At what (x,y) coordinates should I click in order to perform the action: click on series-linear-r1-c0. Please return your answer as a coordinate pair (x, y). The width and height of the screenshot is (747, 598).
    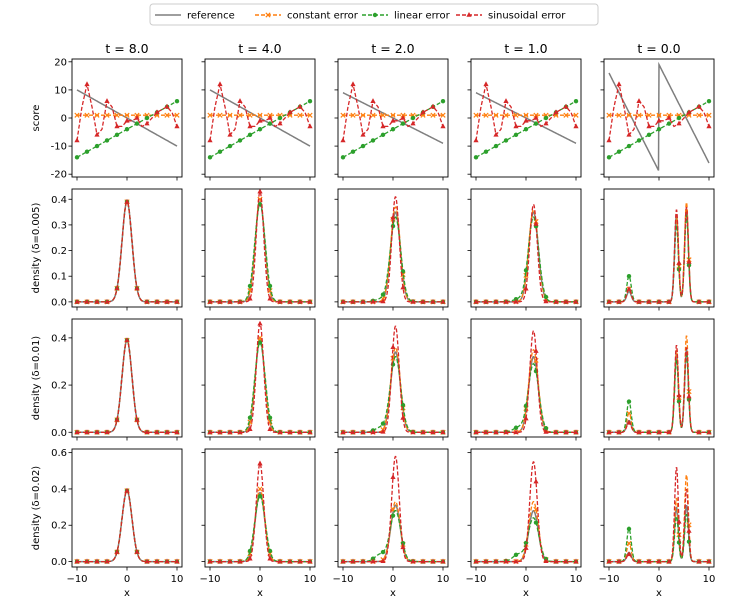
    Looking at the image, I should click on (127, 251).